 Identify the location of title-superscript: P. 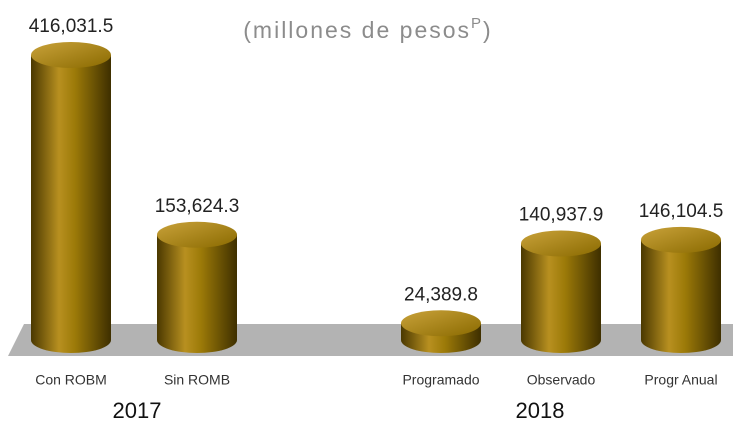
(477, 23).